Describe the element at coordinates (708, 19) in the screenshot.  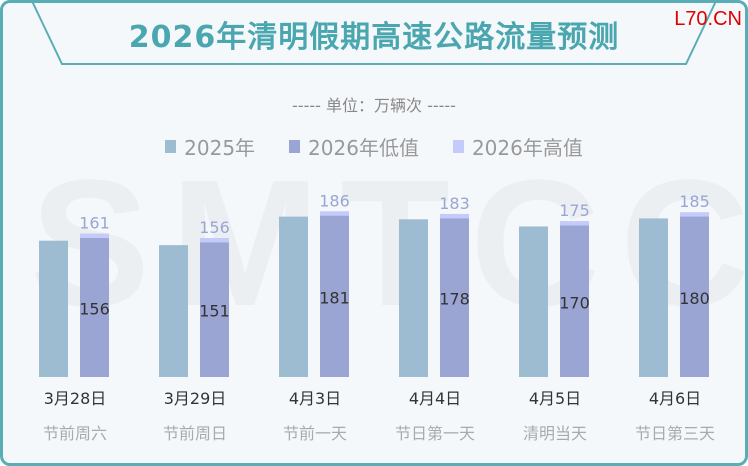
I see `brand-logo: L70.CN` at that location.